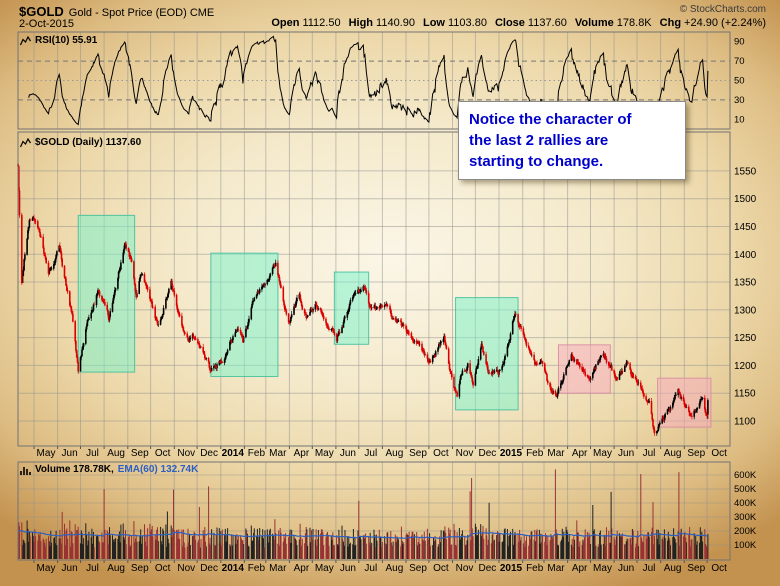 This screenshot has width=780, height=586. Describe the element at coordinates (362, 534) in the screenshot. I see `volume-ema-line` at that location.